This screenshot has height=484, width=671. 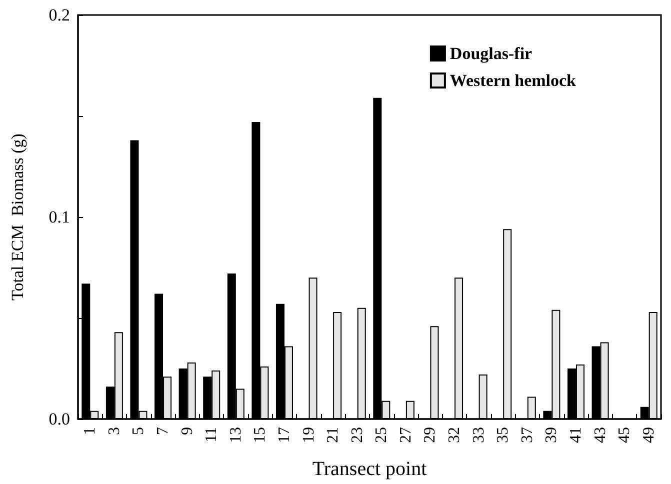 What do you see at coordinates (17, 217) in the screenshot?
I see `y-axis-title: Total ECM Biomass (g)` at bounding box center [17, 217].